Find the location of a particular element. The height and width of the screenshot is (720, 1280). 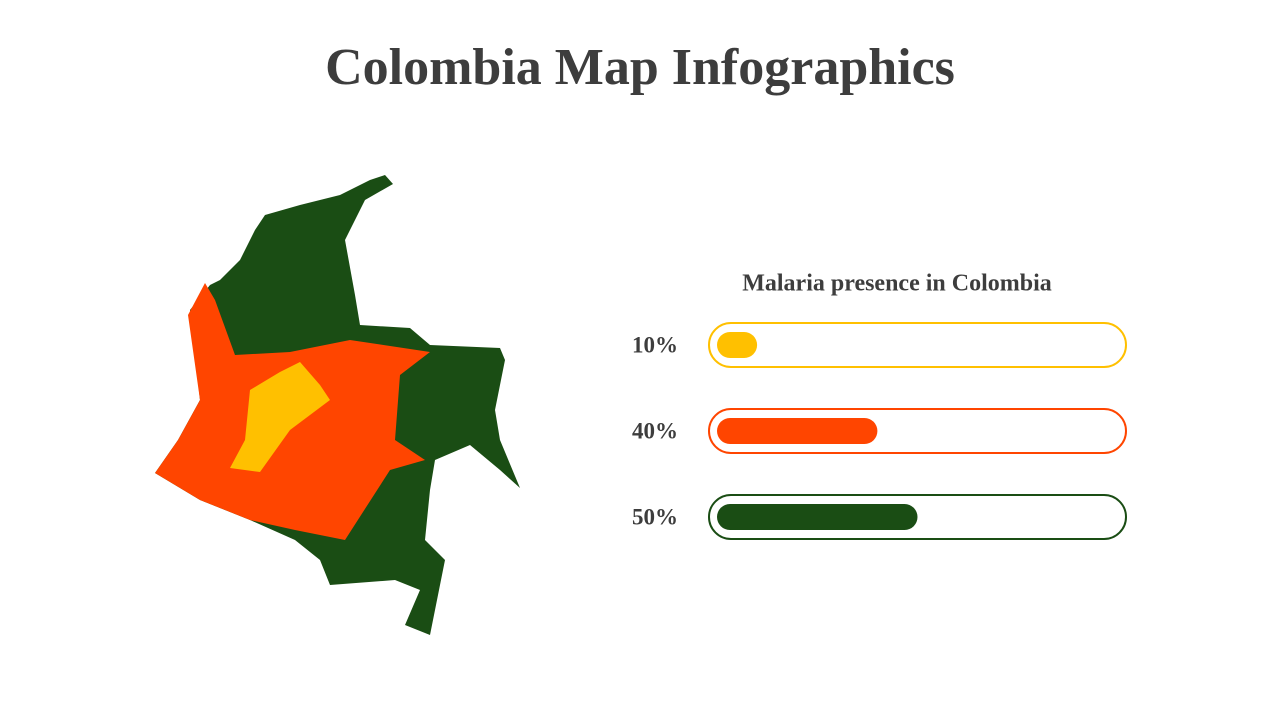

bar-track is located at coordinates (917, 345).